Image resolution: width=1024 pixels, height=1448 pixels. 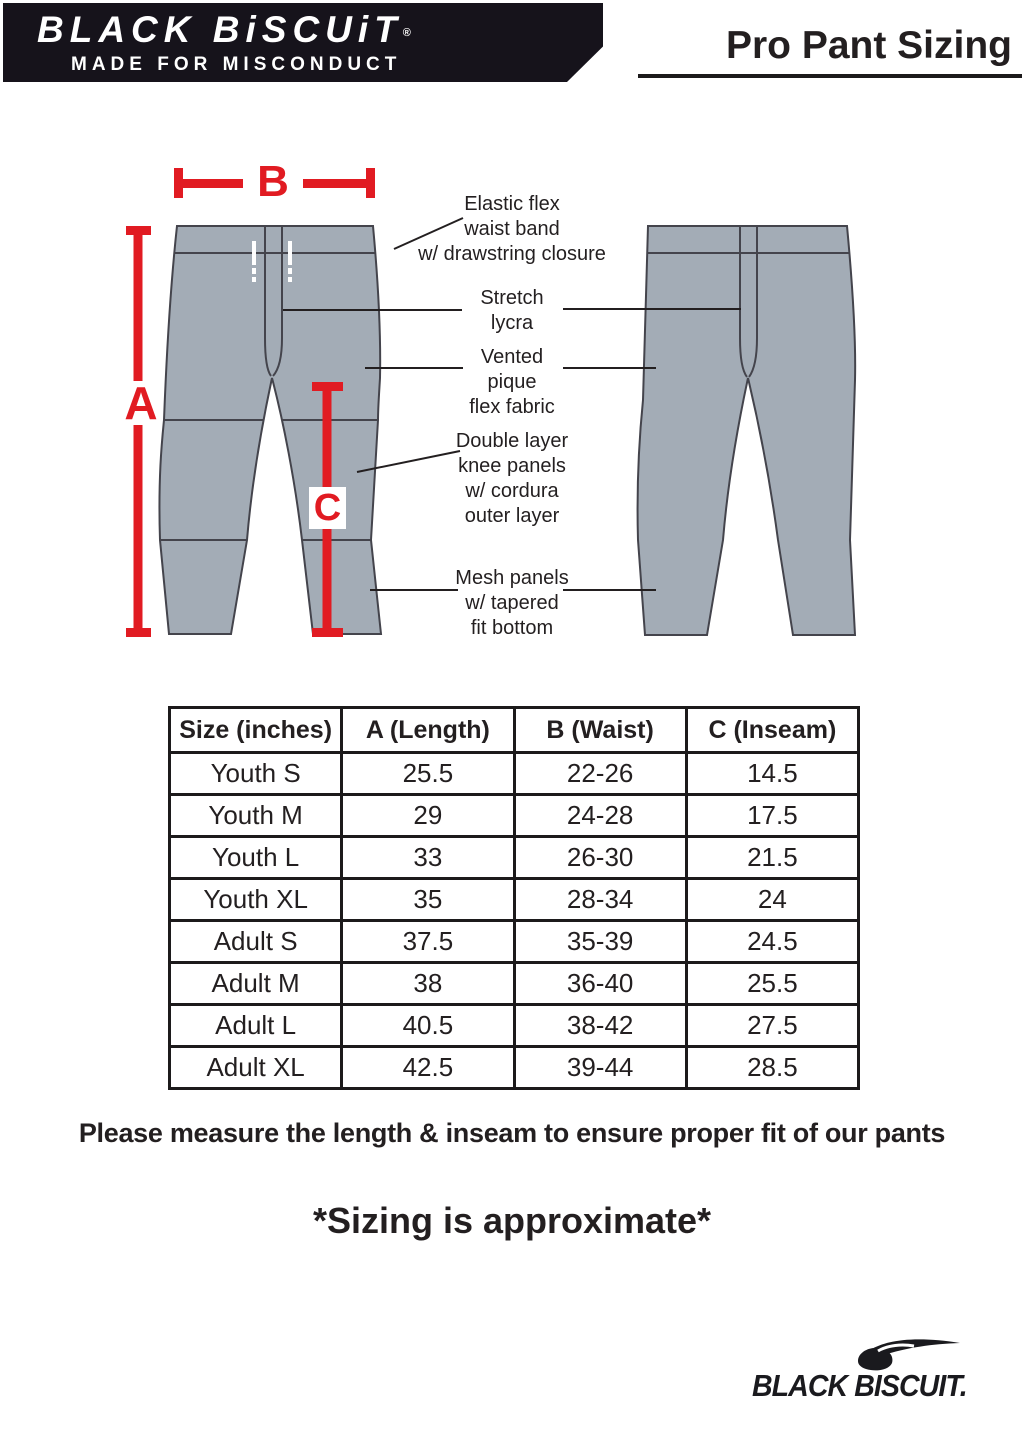 I want to click on measure-label-b: B, so click(x=273, y=181).